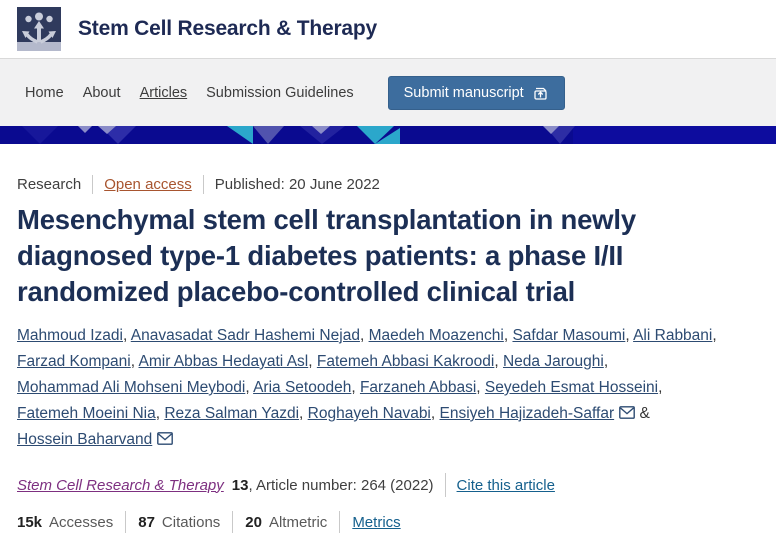 This screenshot has width=776, height=533. I want to click on metrics-link: Metrics, so click(376, 522).